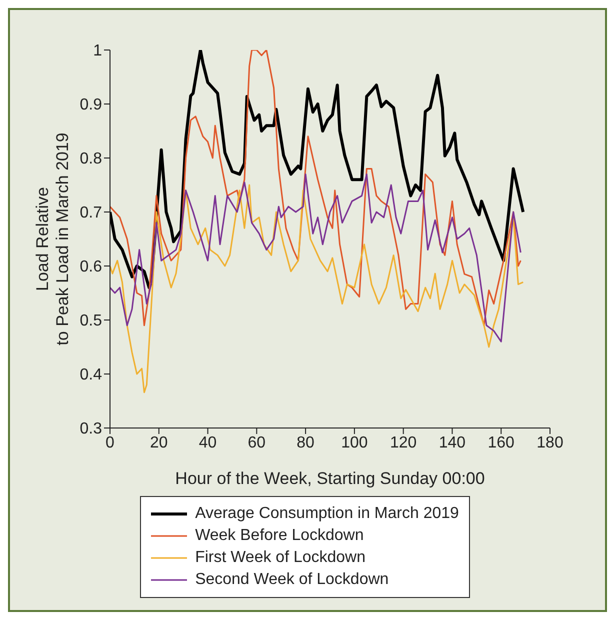  Describe the element at coordinates (91, 267) in the screenshot. I see `y-tick-label: 0.6` at that location.